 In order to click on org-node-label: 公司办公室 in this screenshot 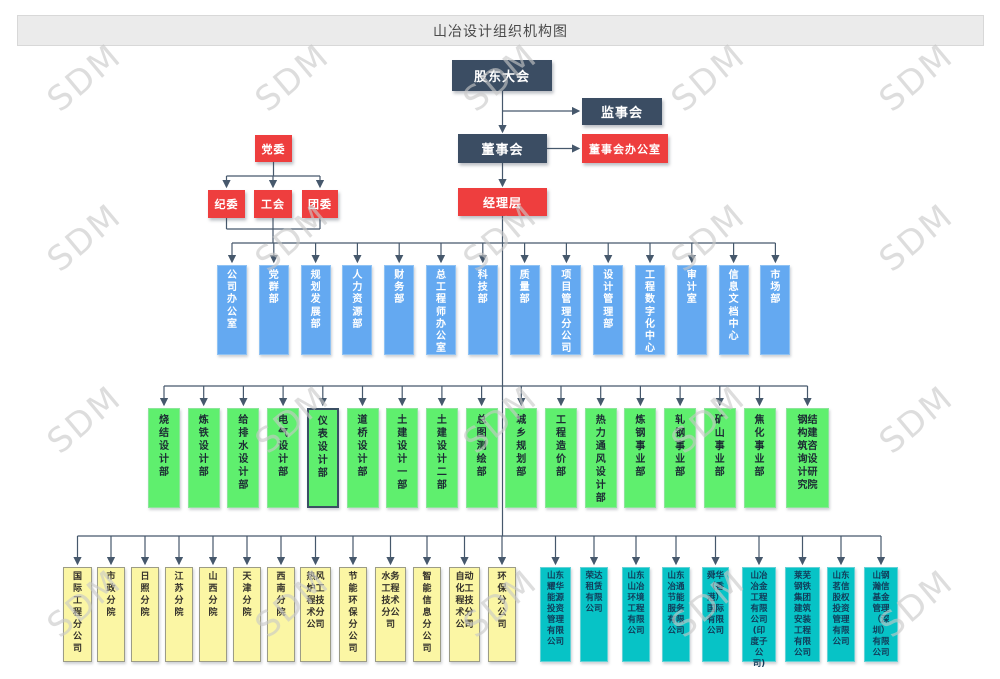, I will do `click(232, 300)`.